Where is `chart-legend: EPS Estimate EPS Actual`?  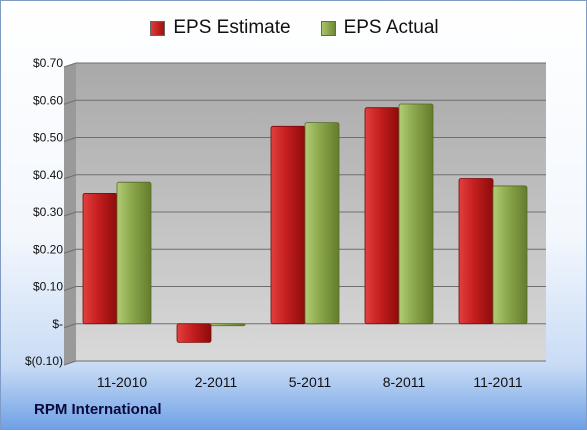
chart-legend: EPS Estimate EPS Actual is located at coordinates (294, 28).